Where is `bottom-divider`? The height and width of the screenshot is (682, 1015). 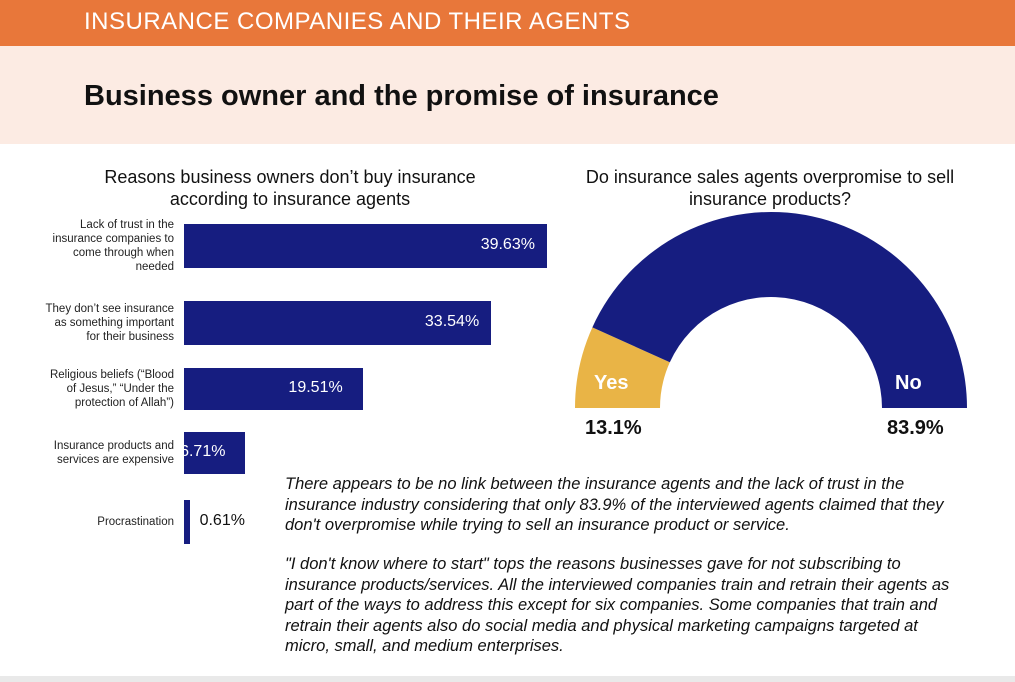
bottom-divider is located at coordinates (507, 679).